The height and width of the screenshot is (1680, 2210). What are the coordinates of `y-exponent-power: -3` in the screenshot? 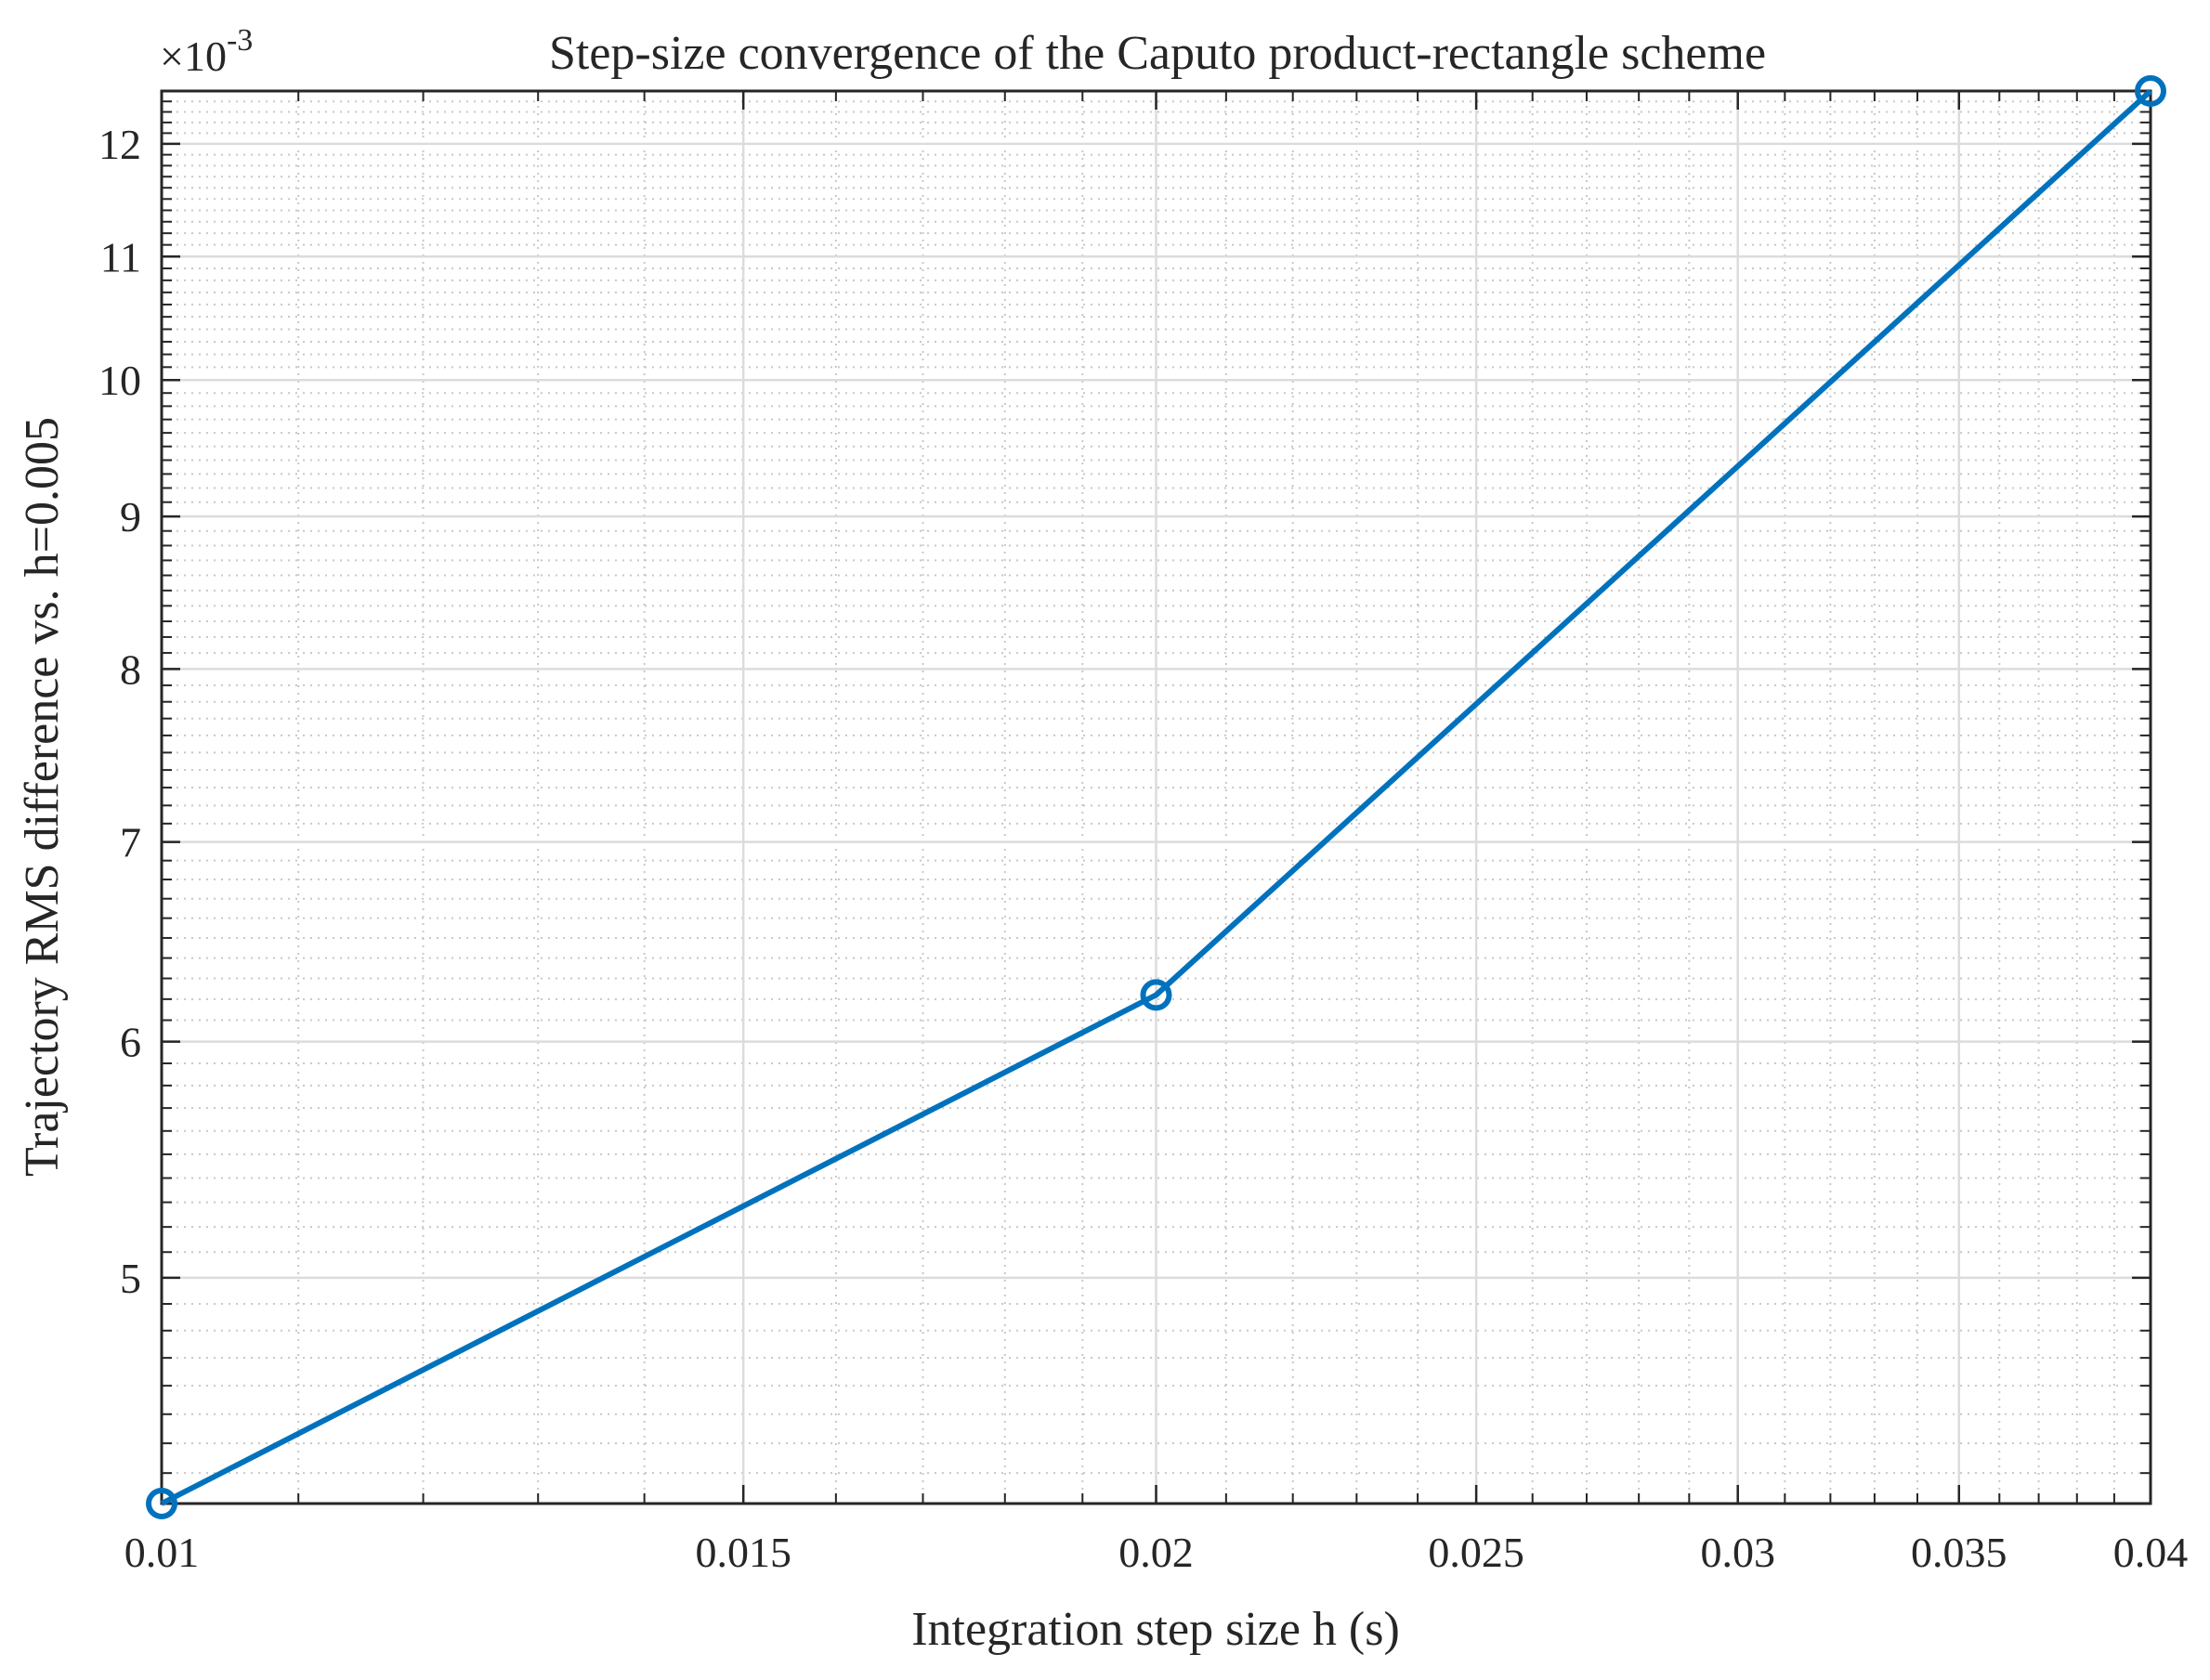 It's located at (240, 40).